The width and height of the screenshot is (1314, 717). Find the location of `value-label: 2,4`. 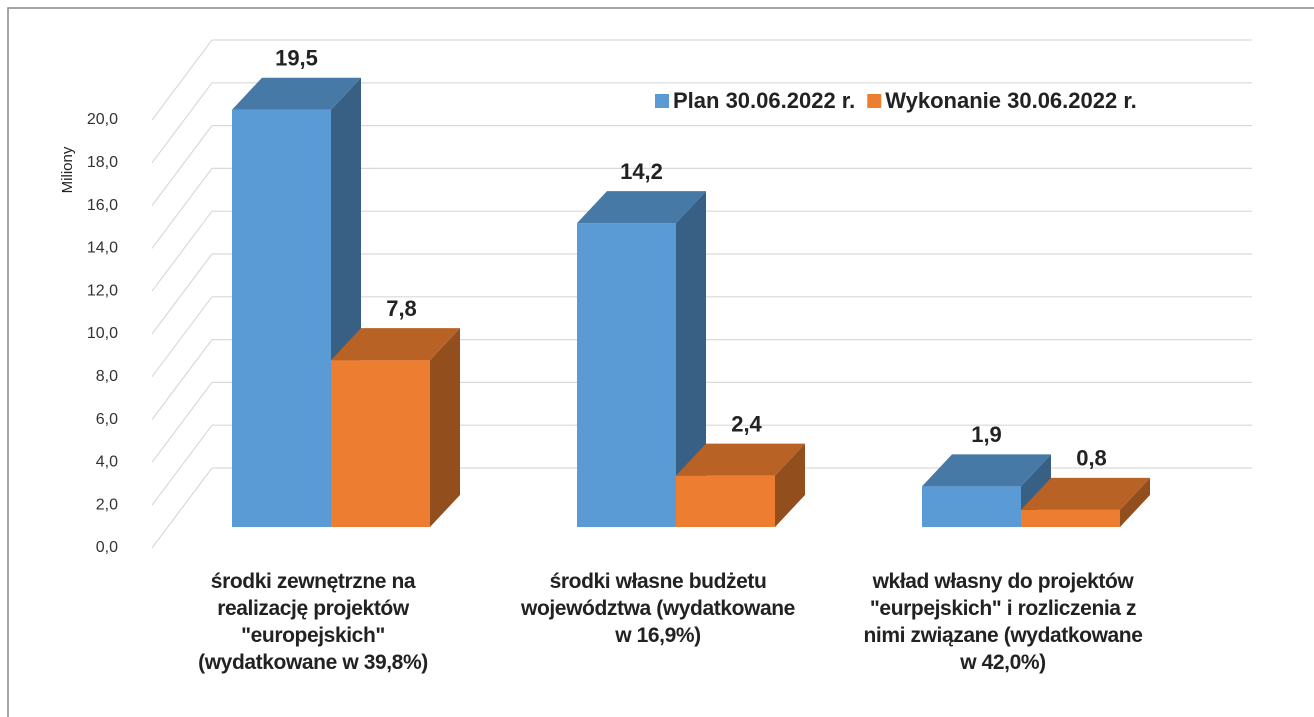

value-label: 2,4 is located at coordinates (746, 423).